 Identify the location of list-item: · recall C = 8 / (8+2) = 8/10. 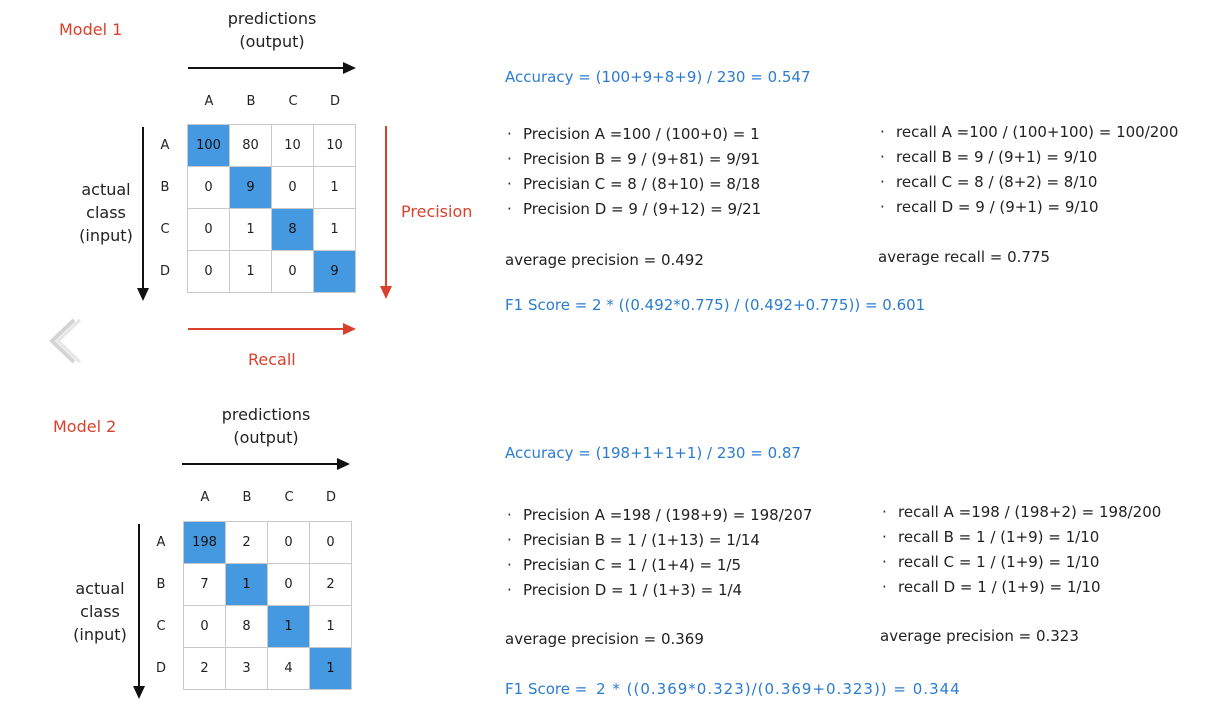
(989, 182).